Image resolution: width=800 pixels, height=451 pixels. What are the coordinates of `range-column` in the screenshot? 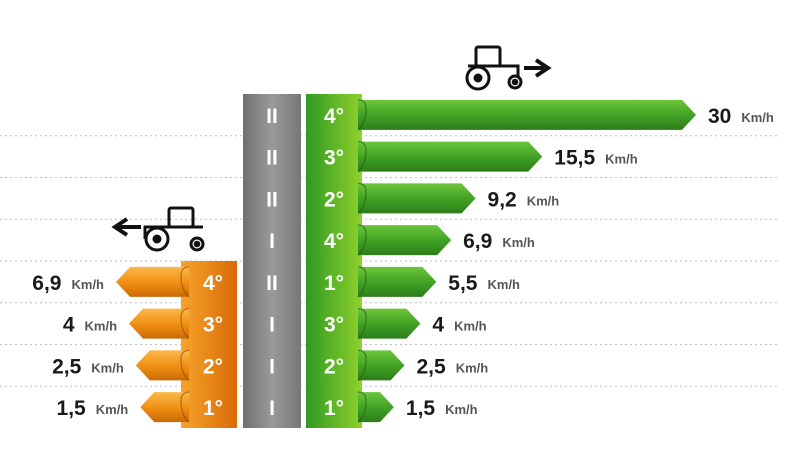 It's located at (272, 261).